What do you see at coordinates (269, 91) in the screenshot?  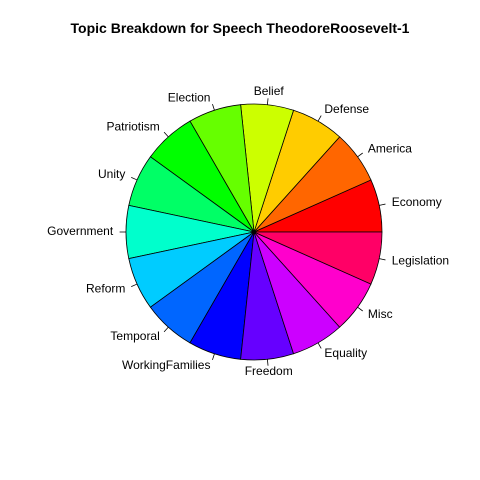 I see `pie-label-belief: Belief` at bounding box center [269, 91].